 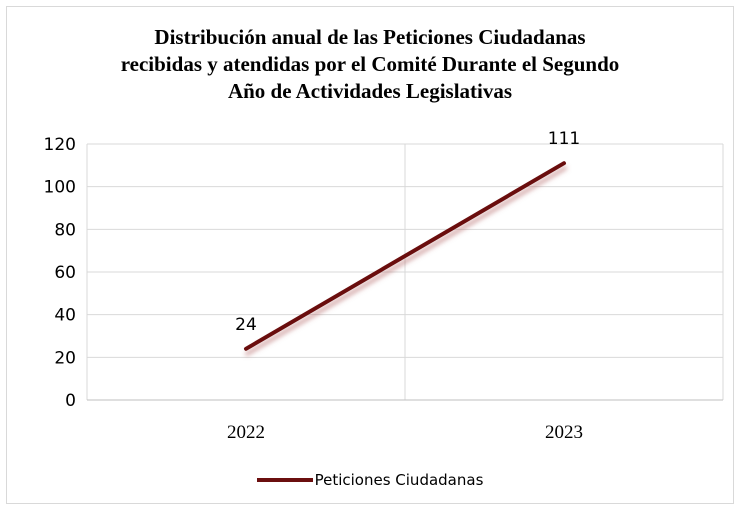 What do you see at coordinates (70, 401) in the screenshot?
I see `y-tick-label-0: 0` at bounding box center [70, 401].